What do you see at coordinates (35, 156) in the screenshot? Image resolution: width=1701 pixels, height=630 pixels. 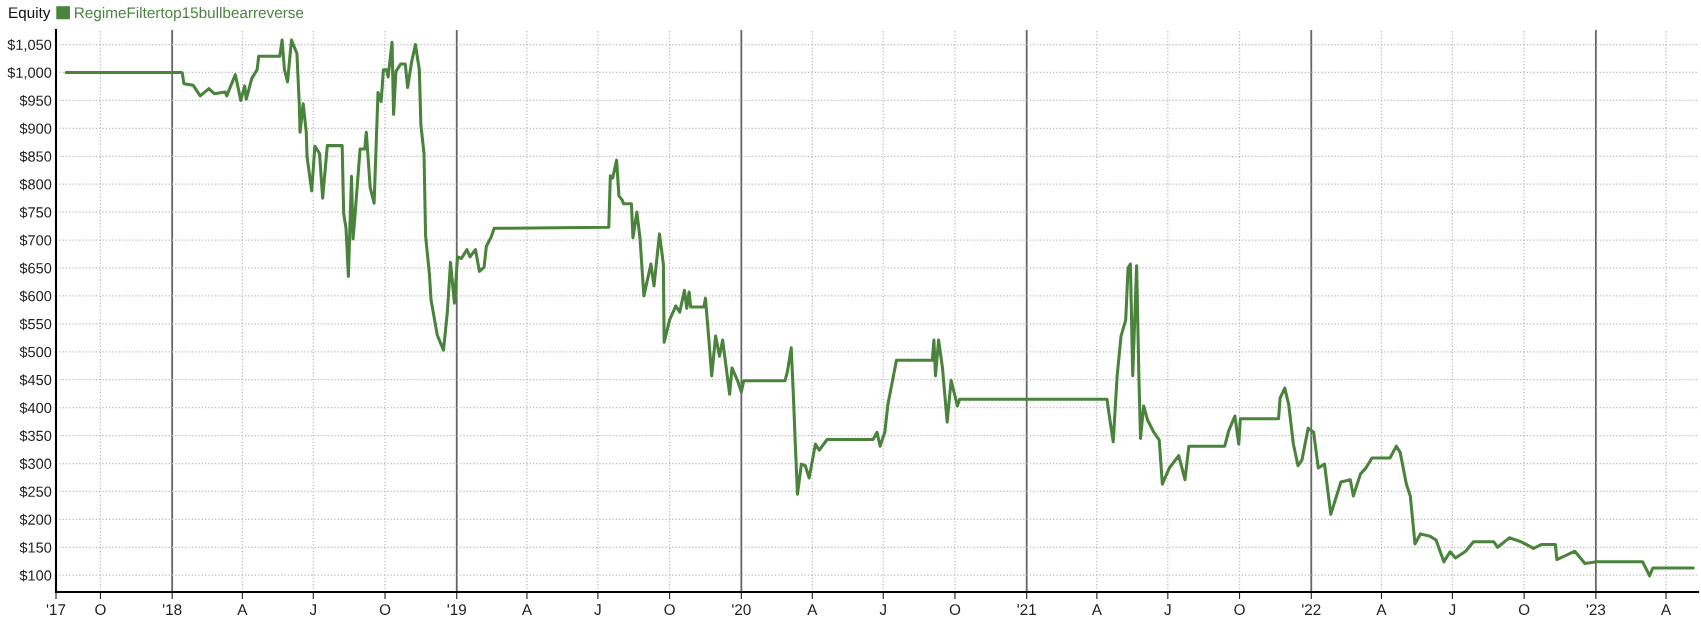 I see `y-tick-label: $850` at bounding box center [35, 156].